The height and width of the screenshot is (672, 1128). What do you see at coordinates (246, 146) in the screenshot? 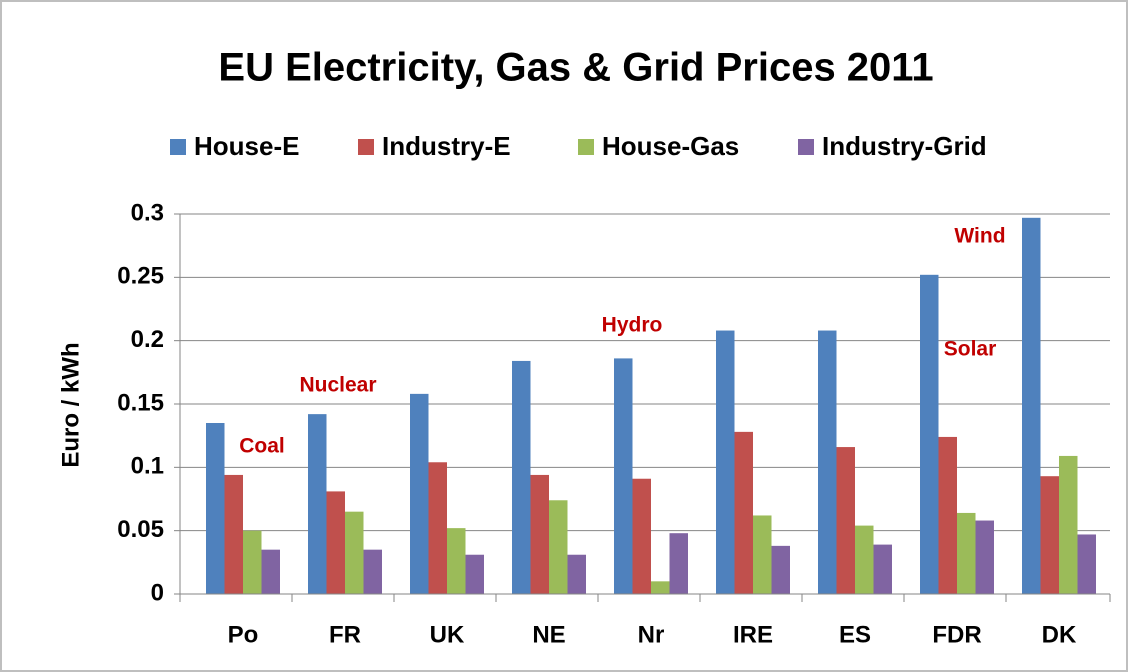
I see `legend-label: House-E` at bounding box center [246, 146].